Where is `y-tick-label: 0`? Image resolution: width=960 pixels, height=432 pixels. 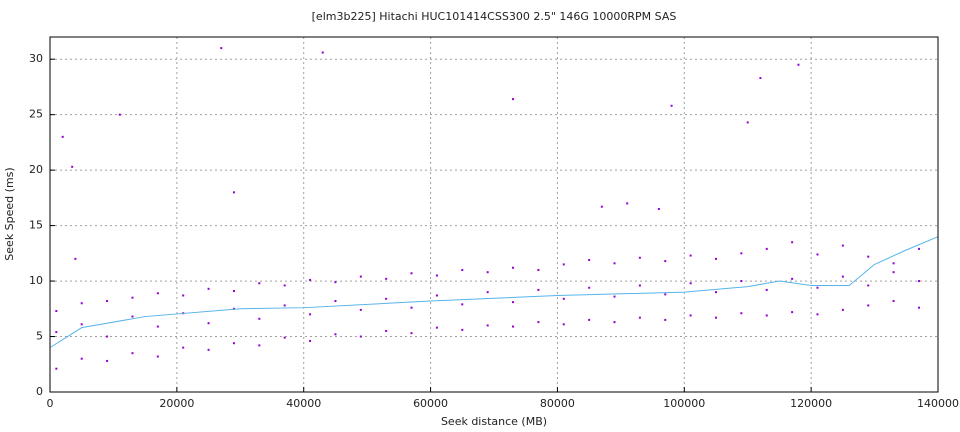
y-tick-label: 0 is located at coordinates (39, 391).